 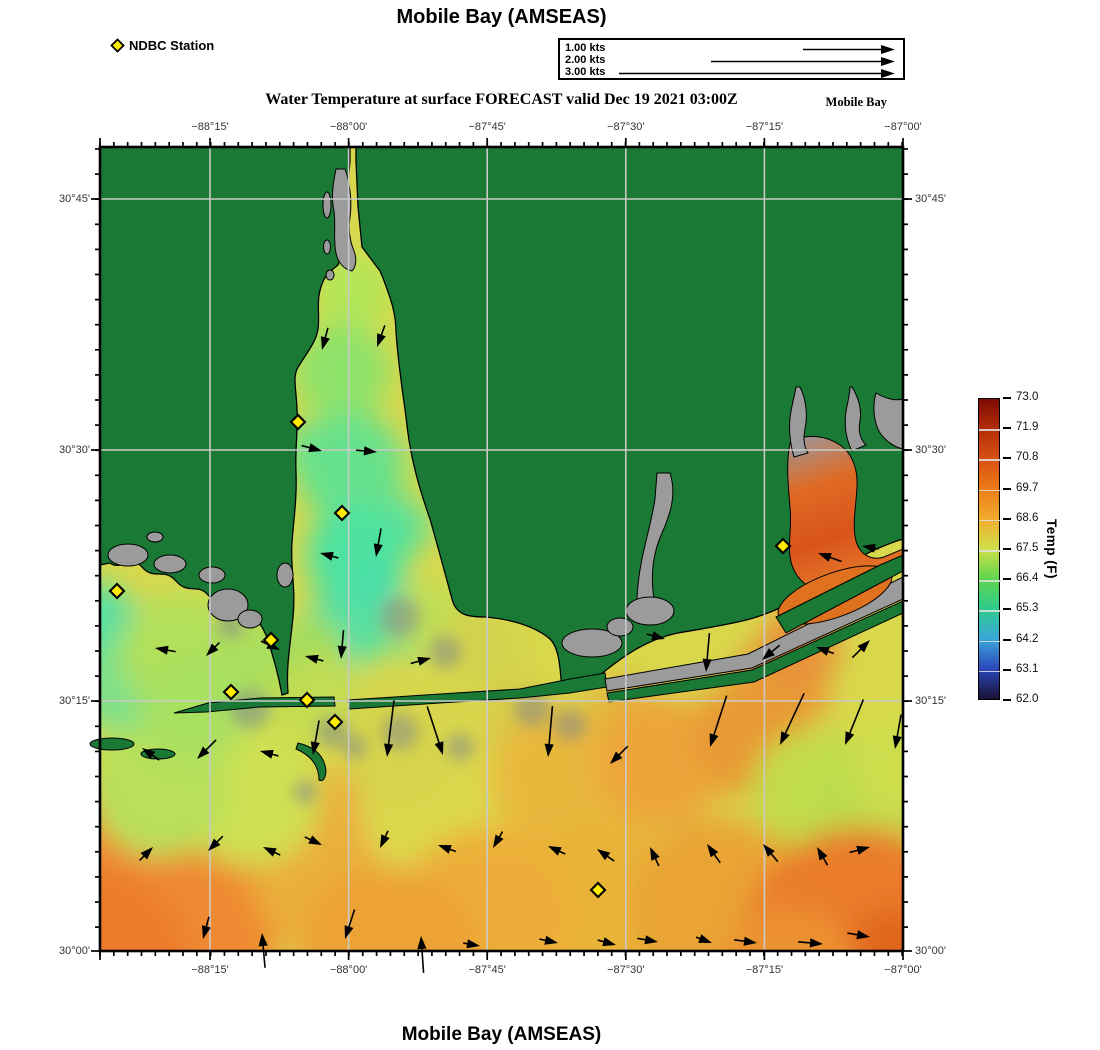 I want to click on lon-axis-label-top: −87°45', so click(x=487, y=127).